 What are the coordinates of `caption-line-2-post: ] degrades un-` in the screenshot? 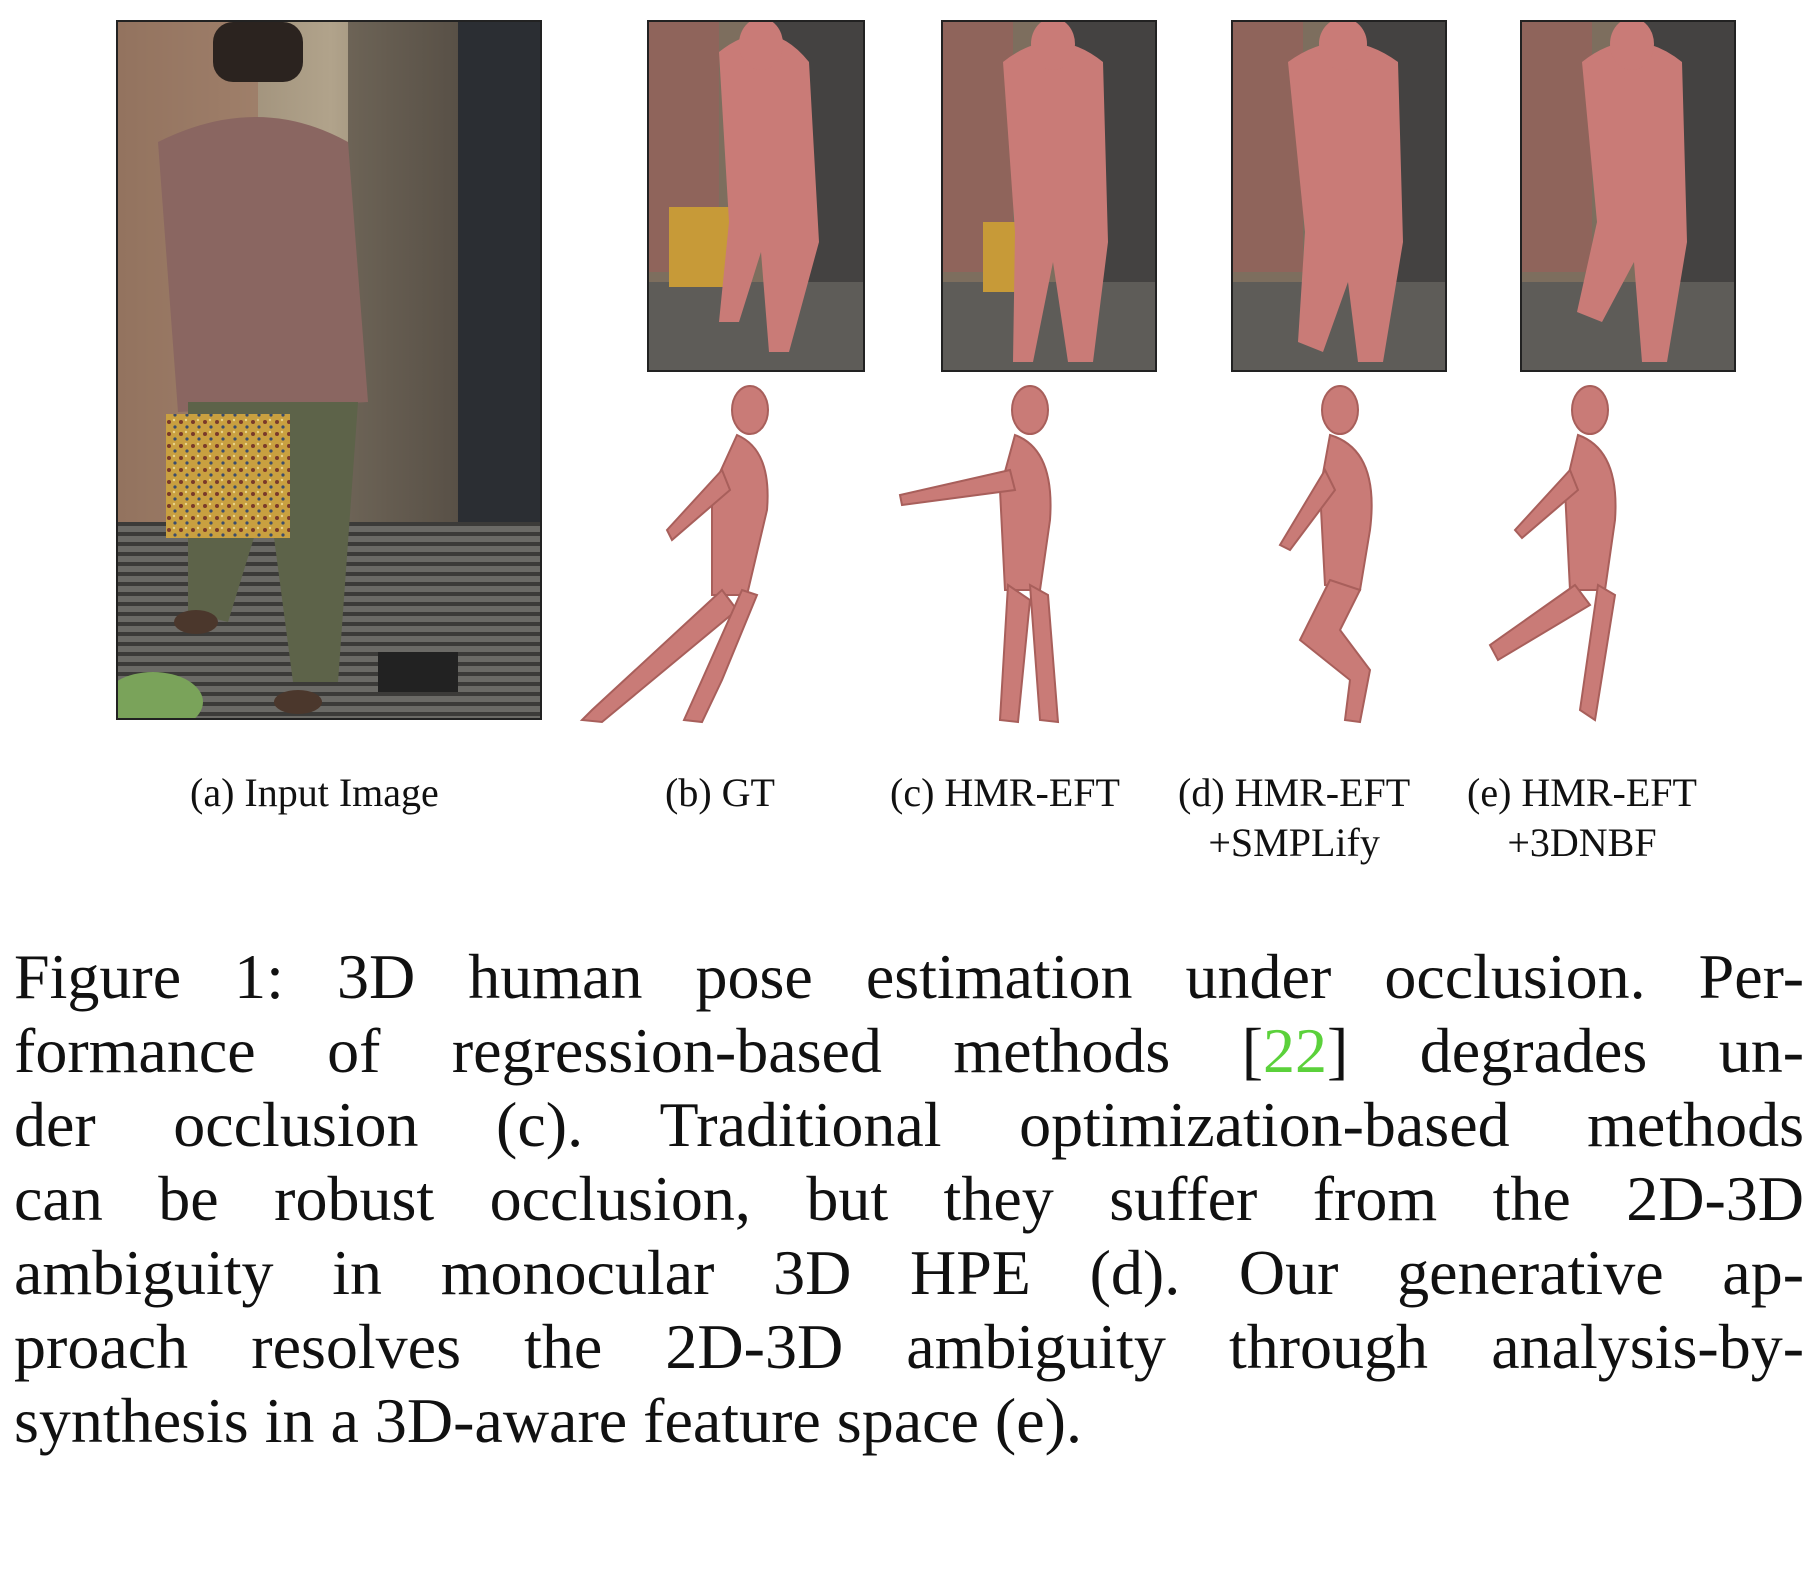 It's located at (1566, 1050).